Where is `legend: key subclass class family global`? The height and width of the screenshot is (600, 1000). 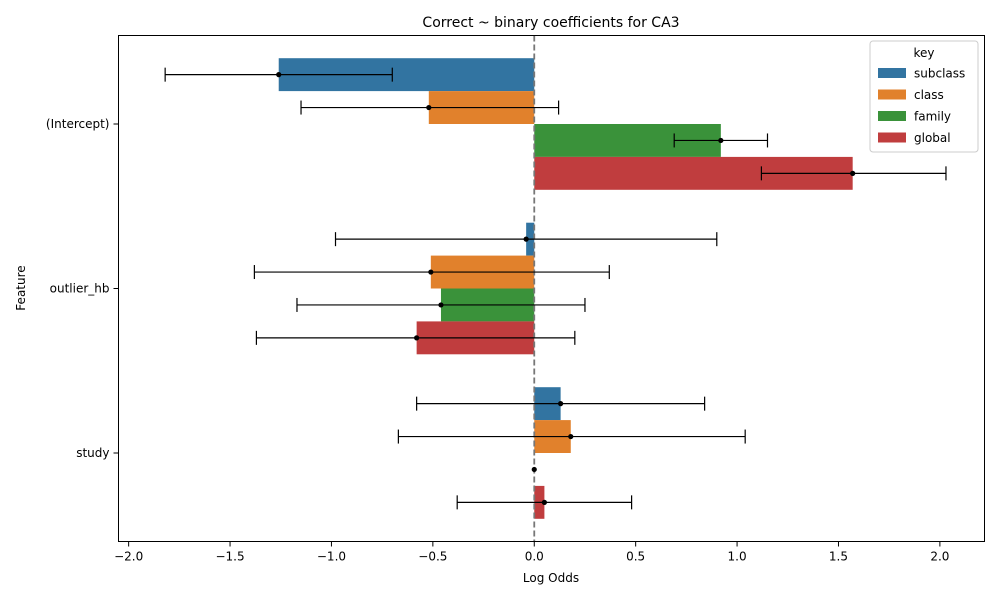
legend: key subclass class family global is located at coordinates (924, 96).